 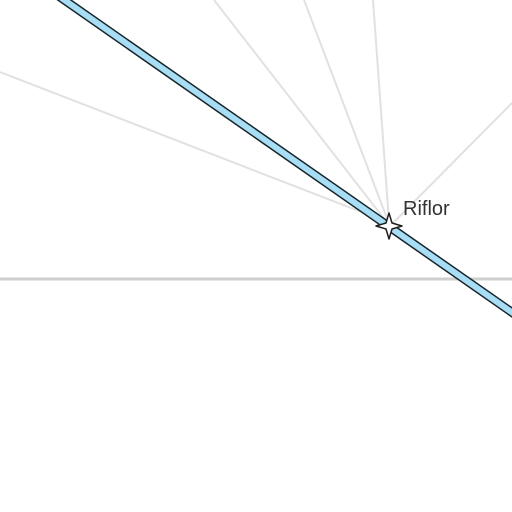 I want to click on place-marker: Riflor, so click(x=412, y=219).